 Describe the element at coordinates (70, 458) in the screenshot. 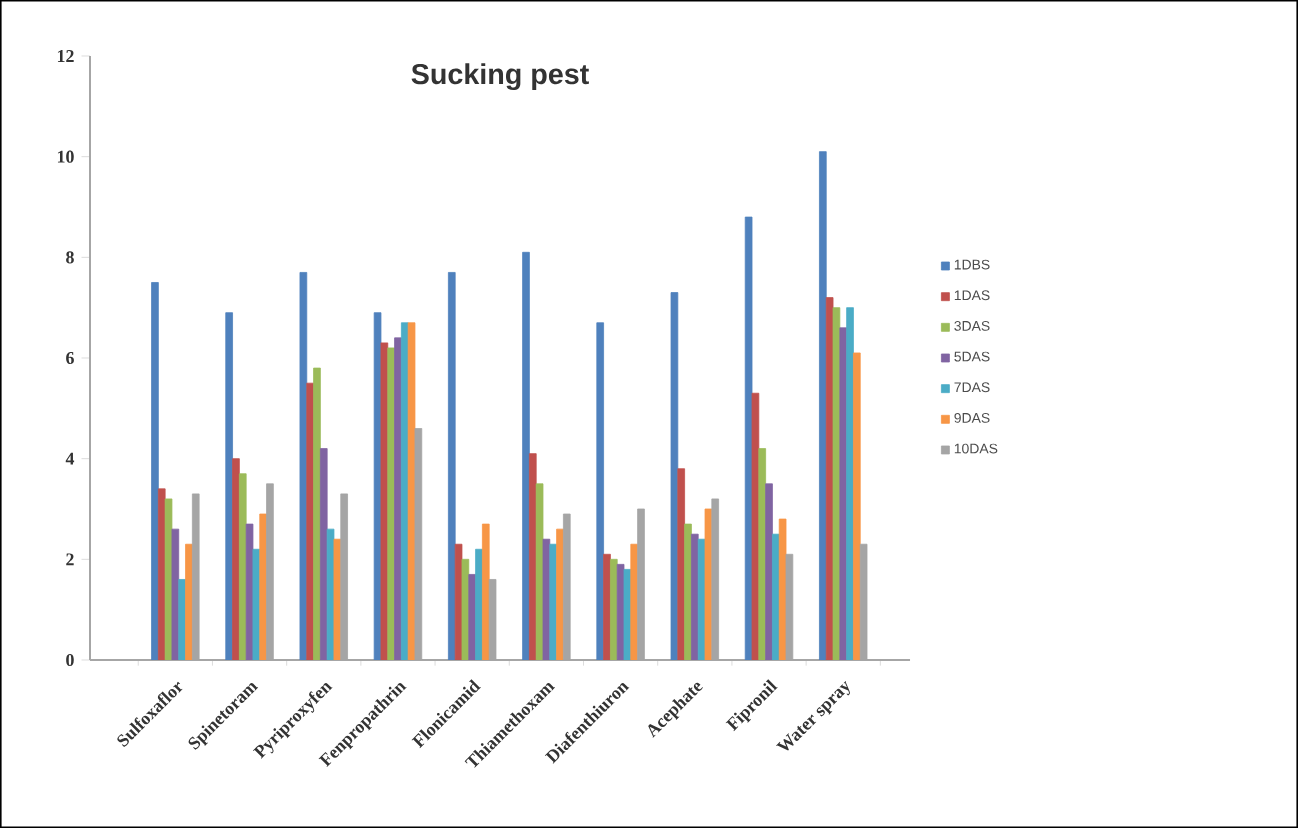

I see `y-tick-label: 4` at that location.